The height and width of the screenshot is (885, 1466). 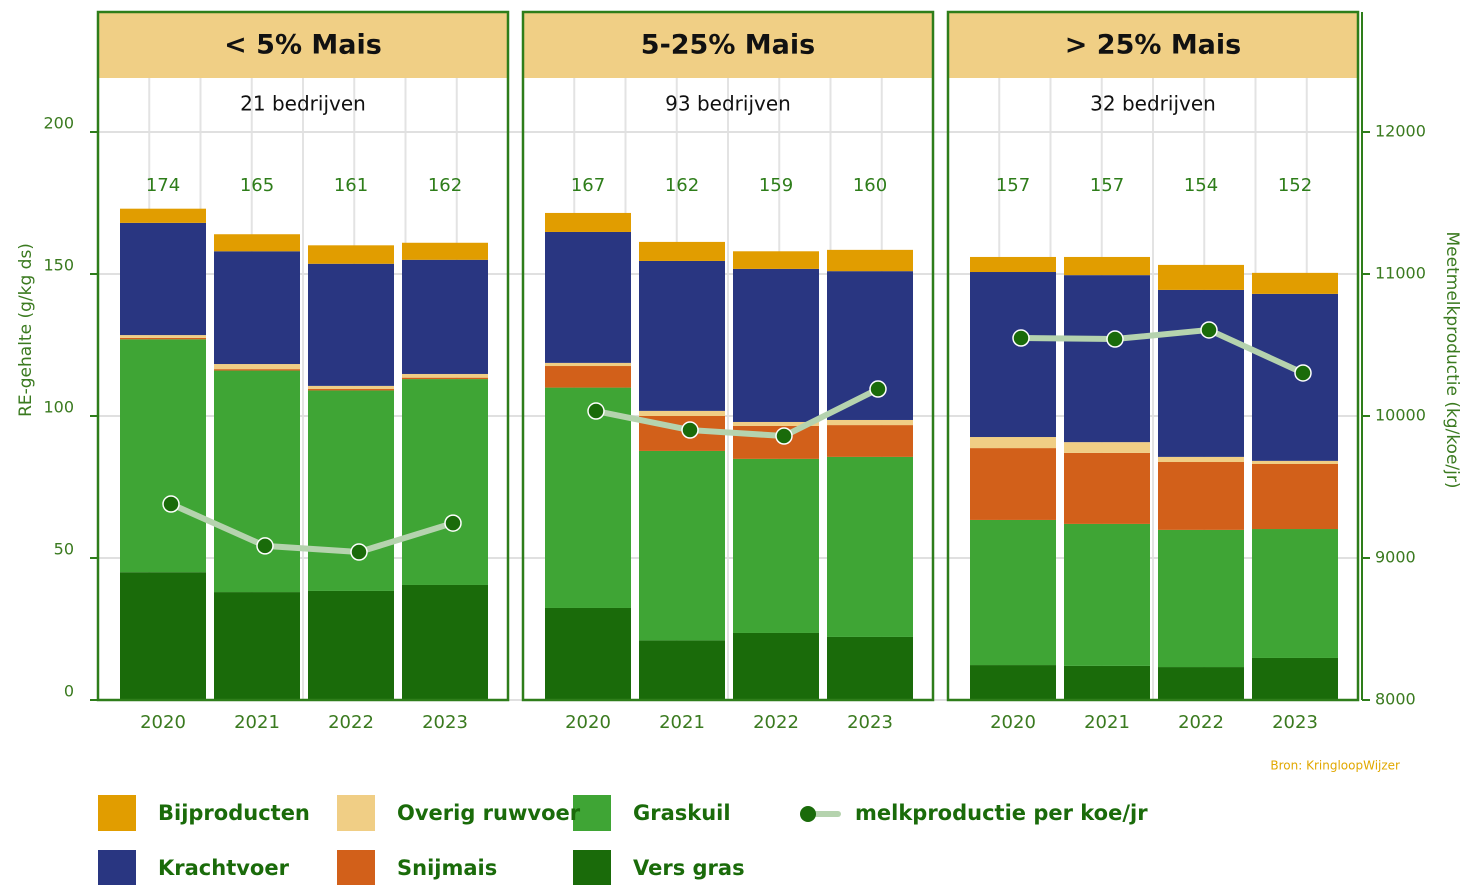 I want to click on total-label: 174, so click(x=163, y=185).